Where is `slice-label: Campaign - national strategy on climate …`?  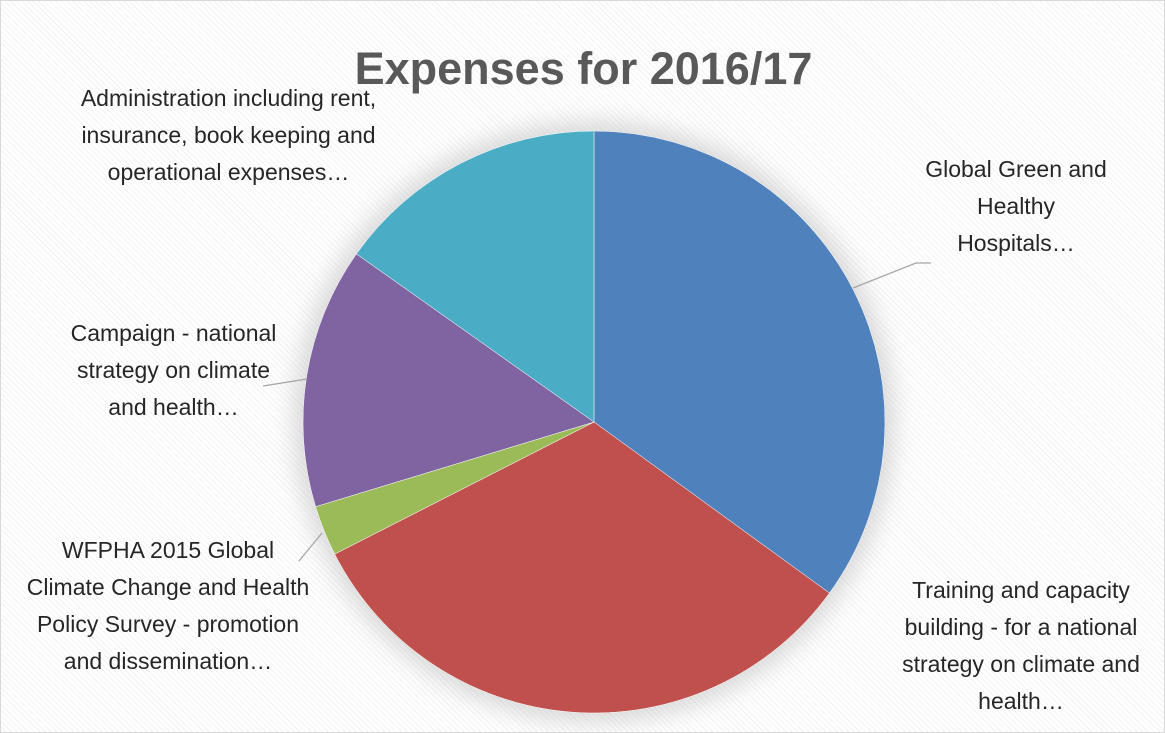
slice-label: Campaign - national strategy on climate … is located at coordinates (173, 370).